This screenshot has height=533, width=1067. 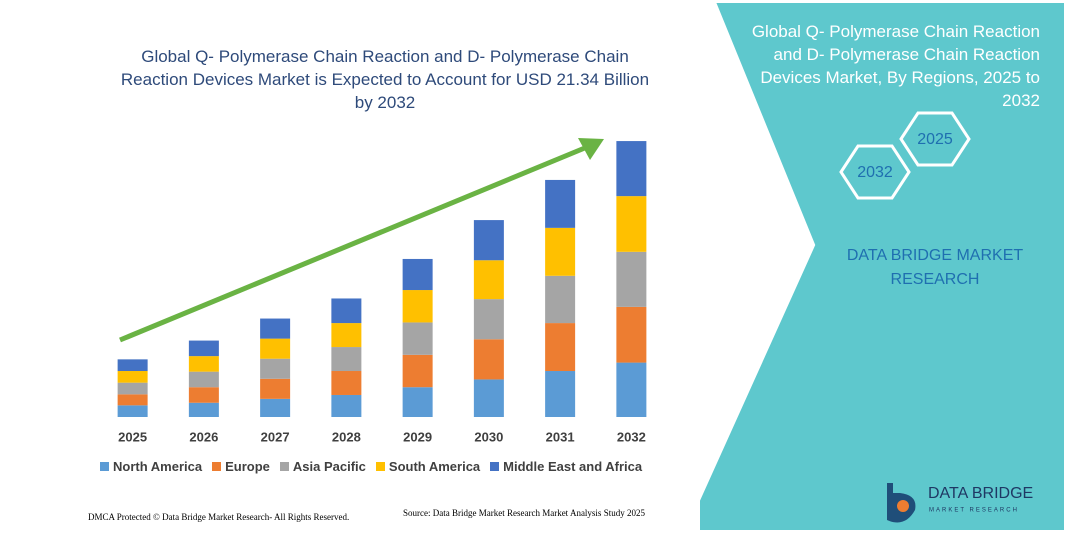 I want to click on hexagon-label: 2025, so click(x=935, y=139).